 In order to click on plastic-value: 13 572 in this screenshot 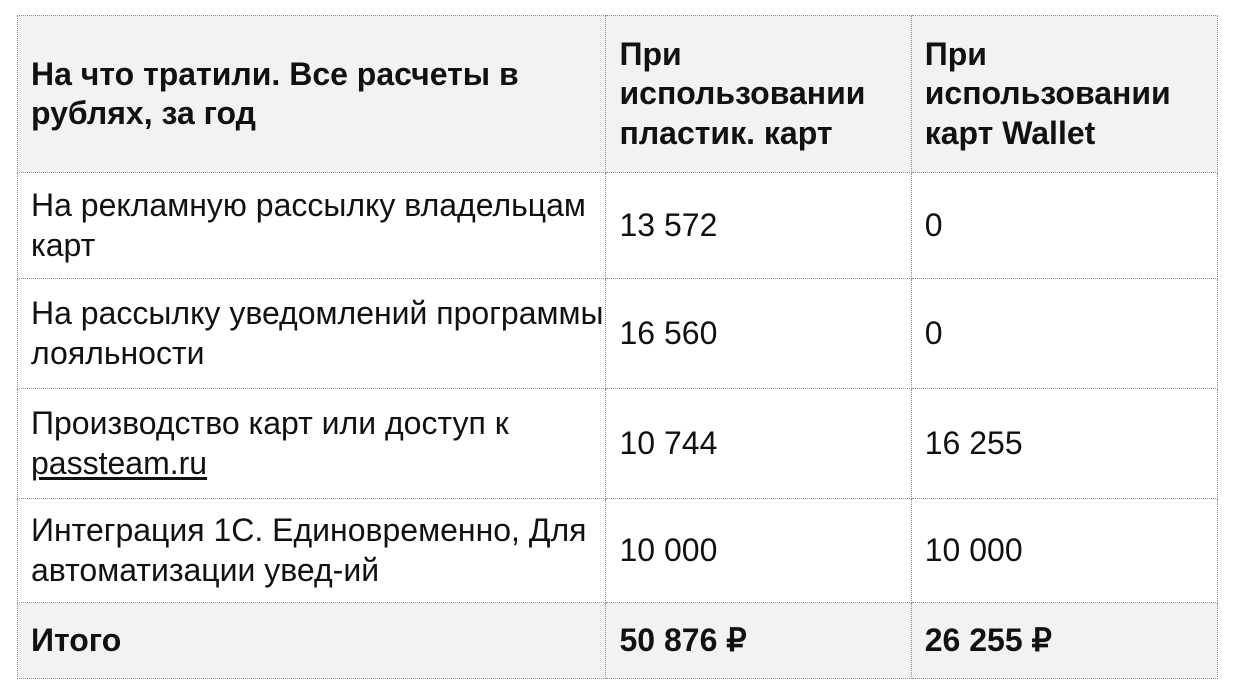, I will do `click(758, 225)`.